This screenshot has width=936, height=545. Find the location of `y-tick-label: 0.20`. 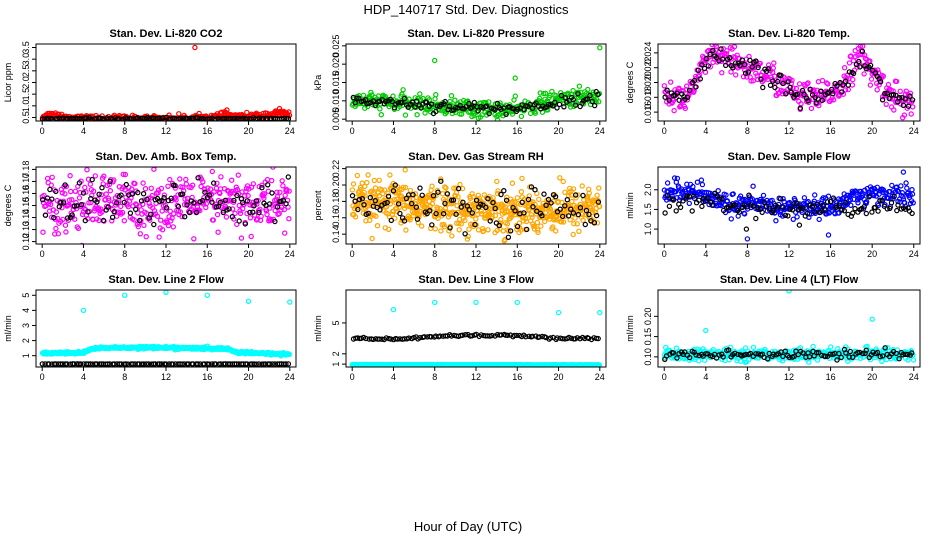

y-tick-label: 0.20 is located at coordinates (336, 185).